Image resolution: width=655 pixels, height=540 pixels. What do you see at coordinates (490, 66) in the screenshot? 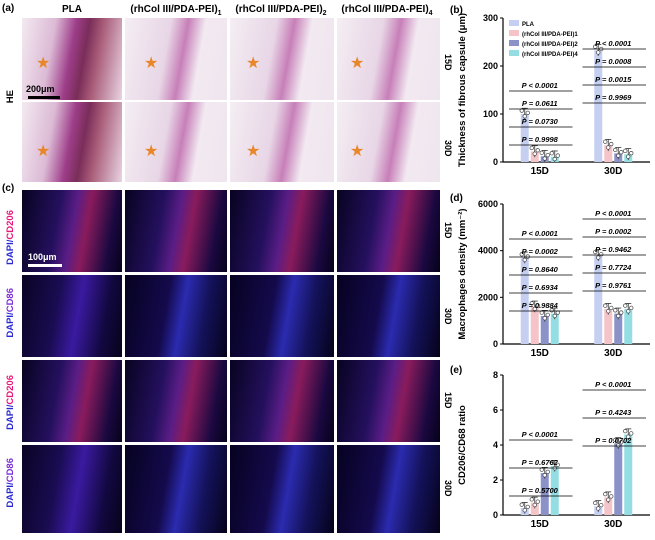
I see `y-tick-label: 200` at bounding box center [490, 66].